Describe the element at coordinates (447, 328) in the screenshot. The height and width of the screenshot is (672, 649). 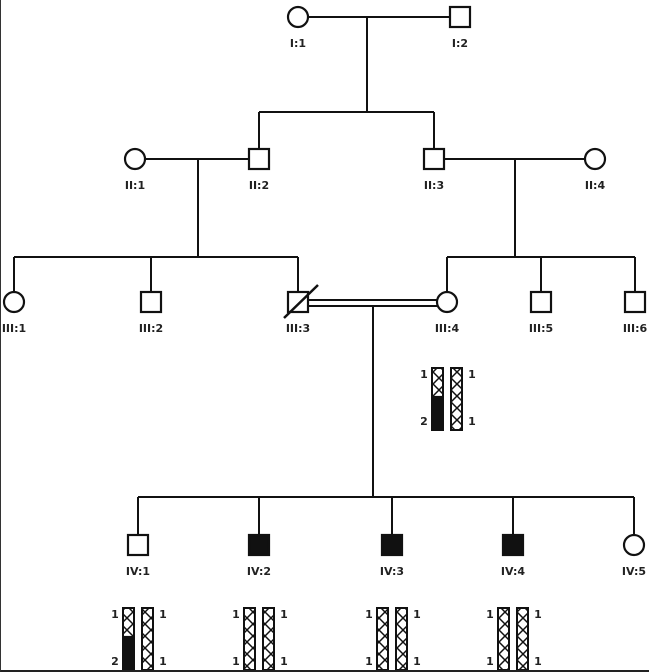
I see `individual-label: III:4` at that location.